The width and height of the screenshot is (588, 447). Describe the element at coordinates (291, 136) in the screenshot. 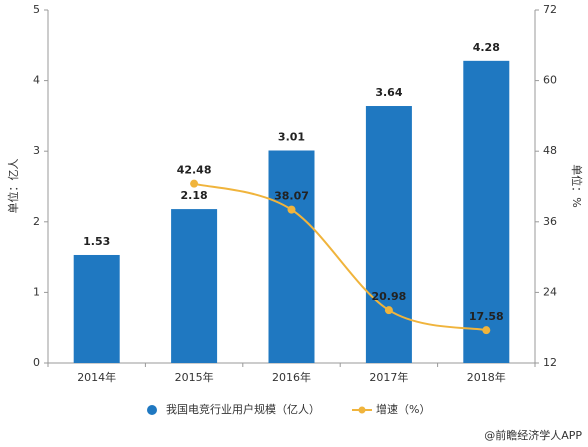

I see `bar-value-label: 3.01` at that location.